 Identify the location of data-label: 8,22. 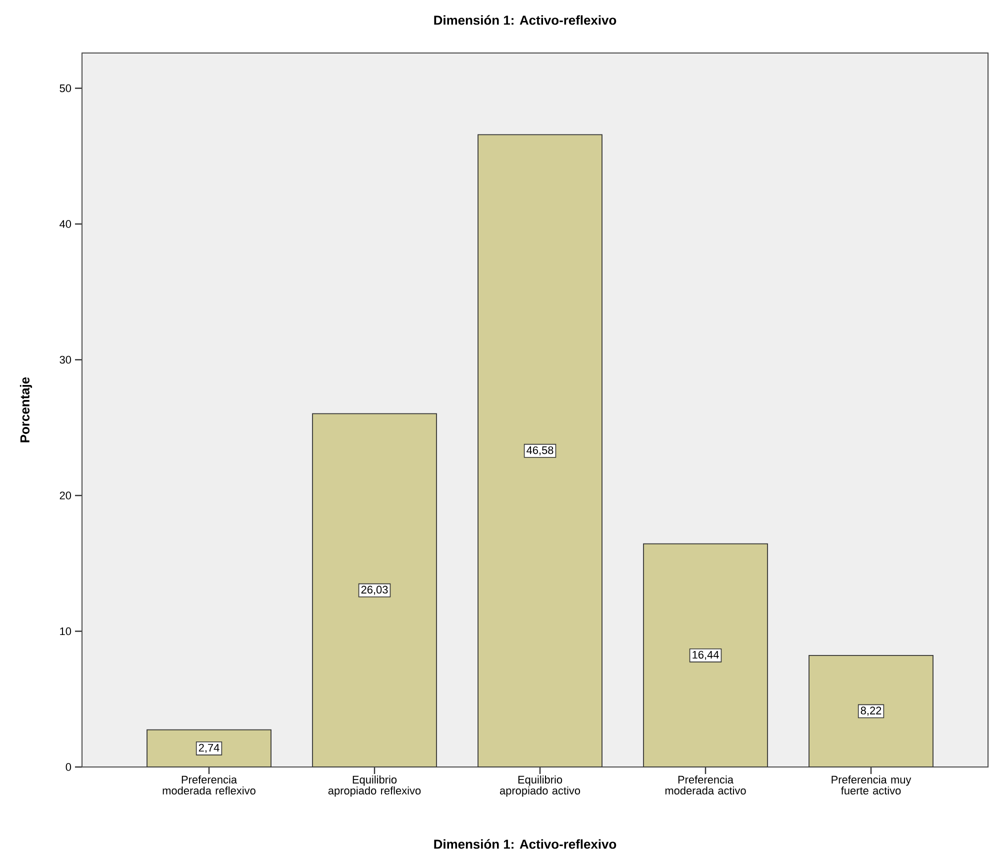
(871, 711).